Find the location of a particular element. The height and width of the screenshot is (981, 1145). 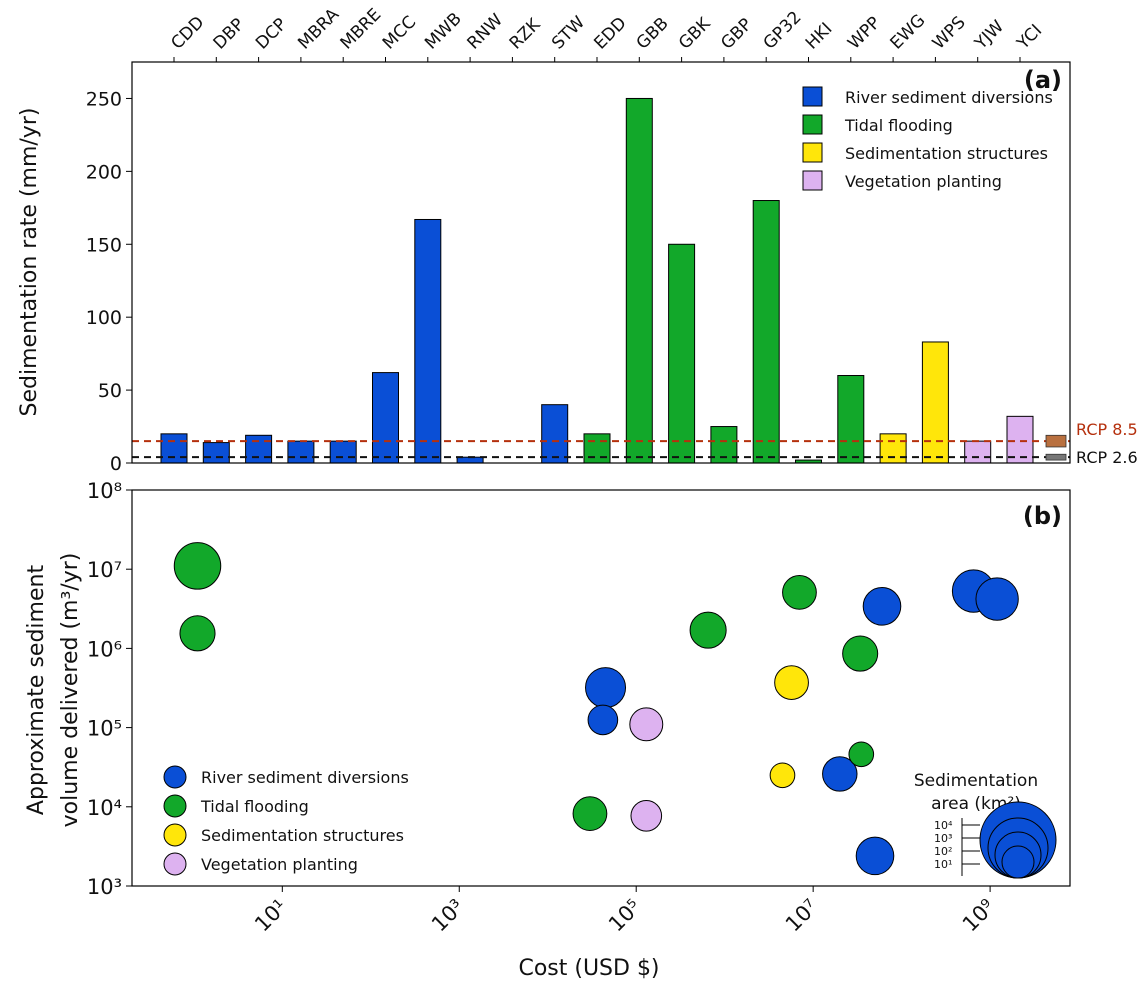

category-label-edd: EDD is located at coordinates (610, 33).